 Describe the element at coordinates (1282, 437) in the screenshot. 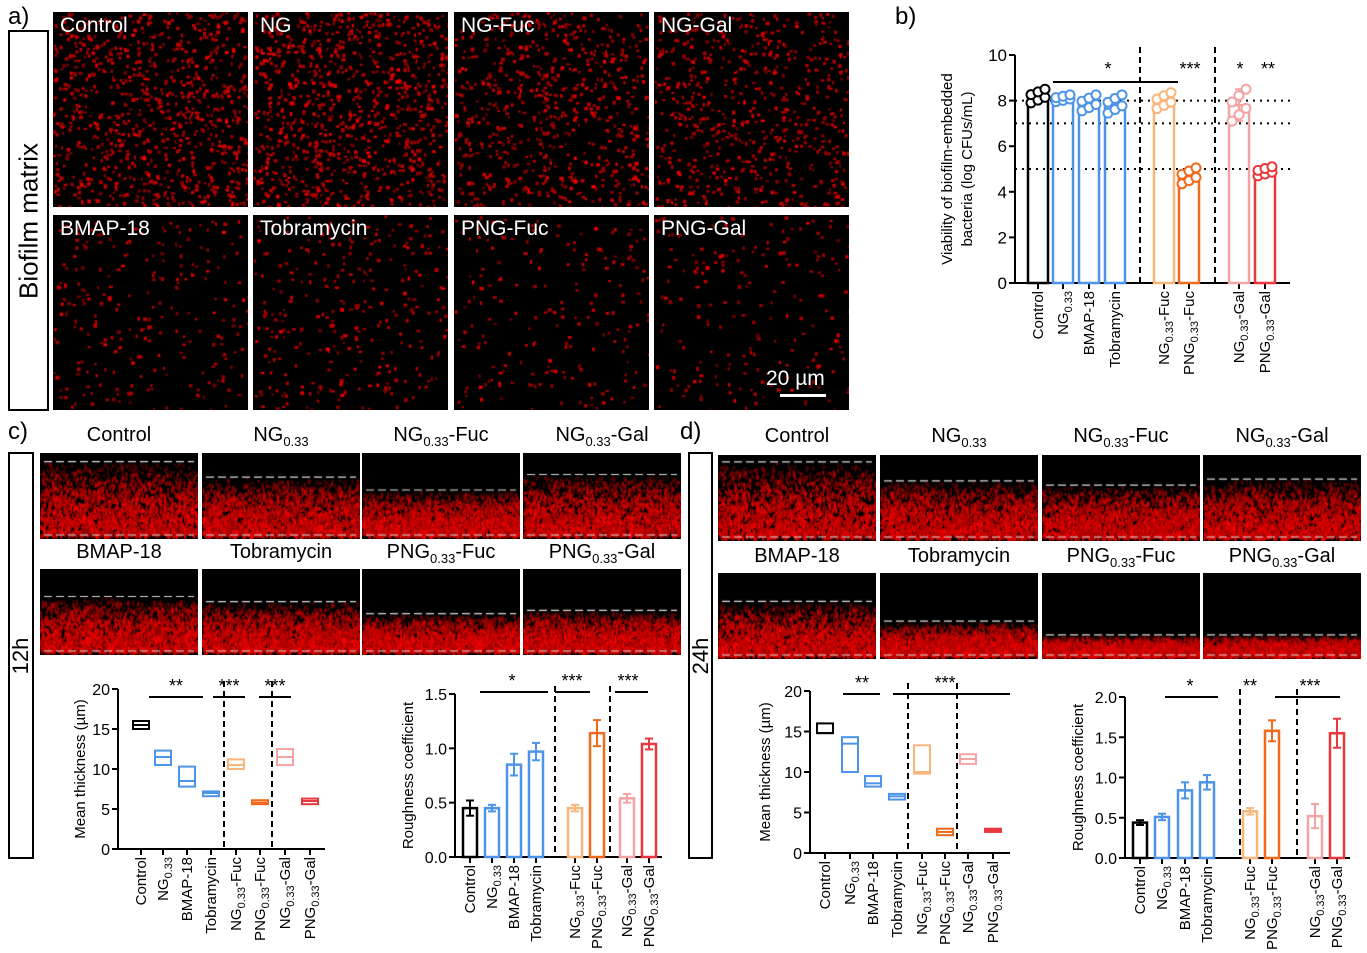

I see `section-title: NG0.33-Gal` at that location.